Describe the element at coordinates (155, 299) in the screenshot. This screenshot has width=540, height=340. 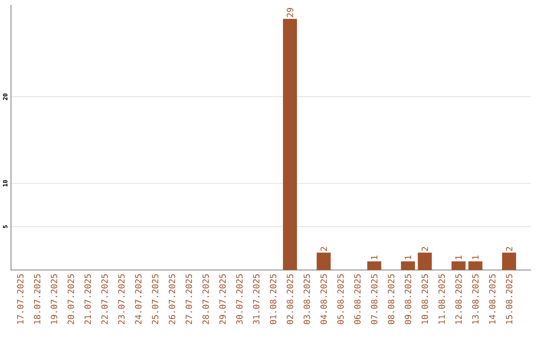
I see `x-tick-label: 25.07.2025` at that location.